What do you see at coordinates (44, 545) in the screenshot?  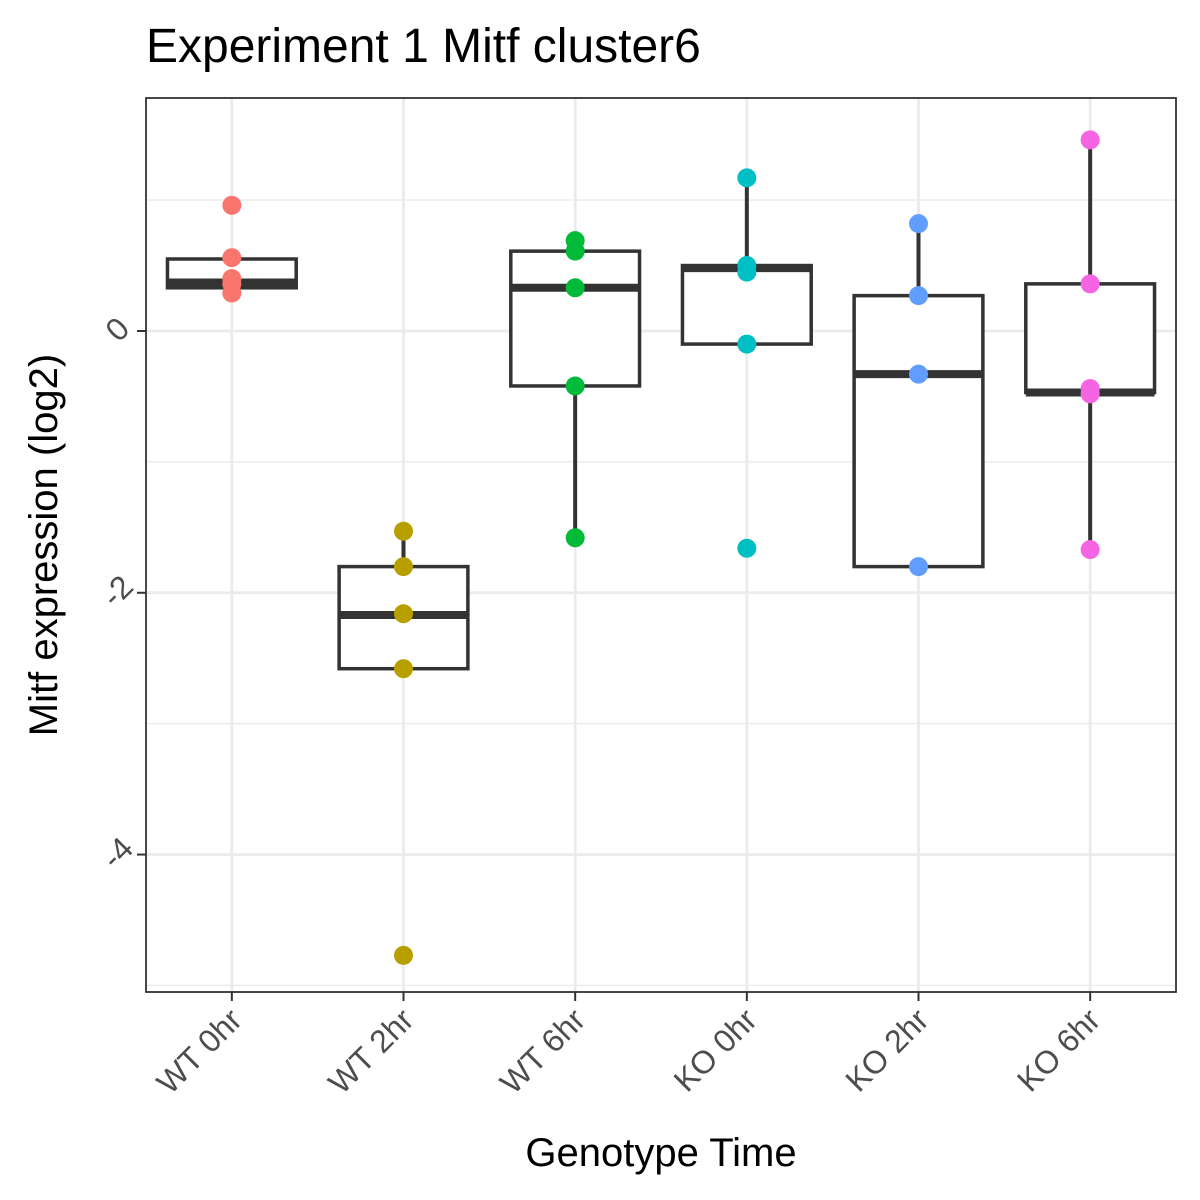 I see `y-axis-title: Mitf expression (log2)` at bounding box center [44, 545].